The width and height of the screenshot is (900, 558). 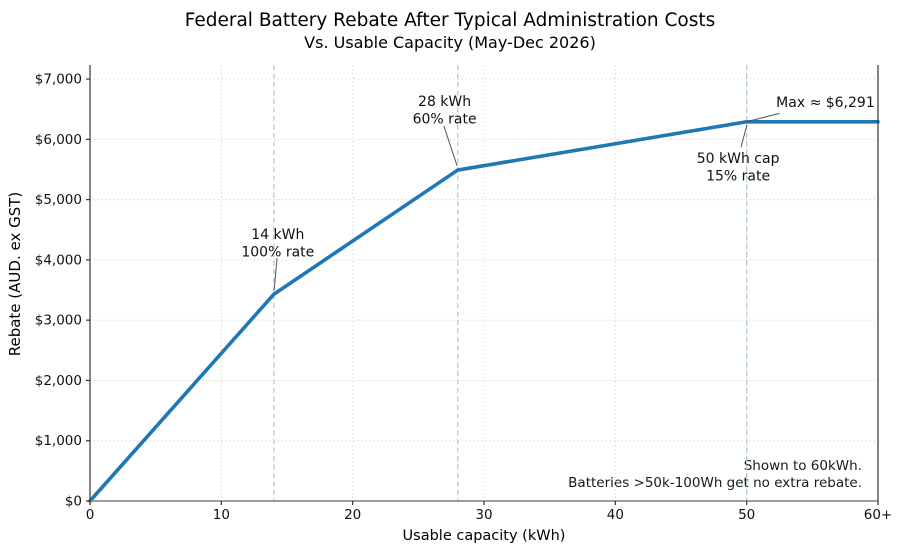 What do you see at coordinates (275, 274) in the screenshot?
I see `annotation-14kwh-leader` at bounding box center [275, 274].